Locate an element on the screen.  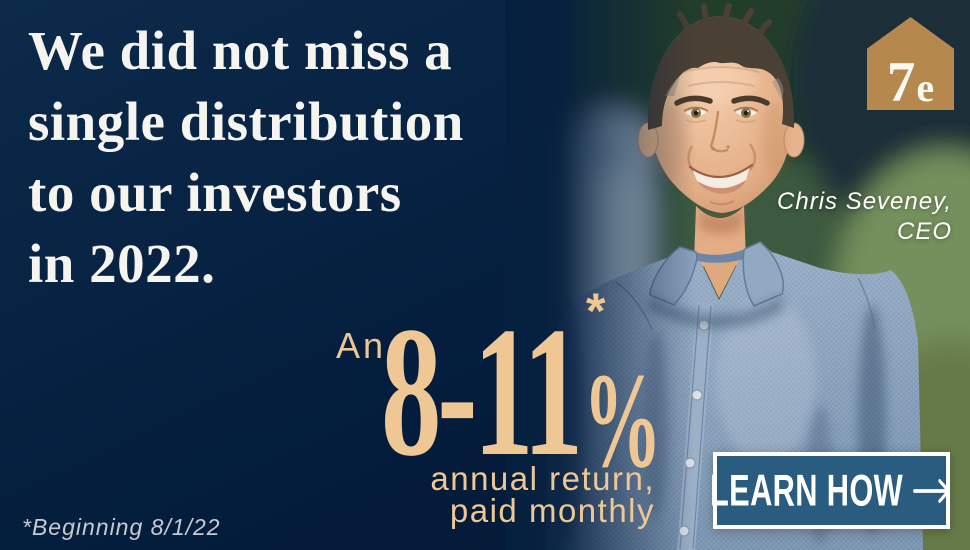
rate-subtext: annual return, paid monthly is located at coordinates (502, 494).